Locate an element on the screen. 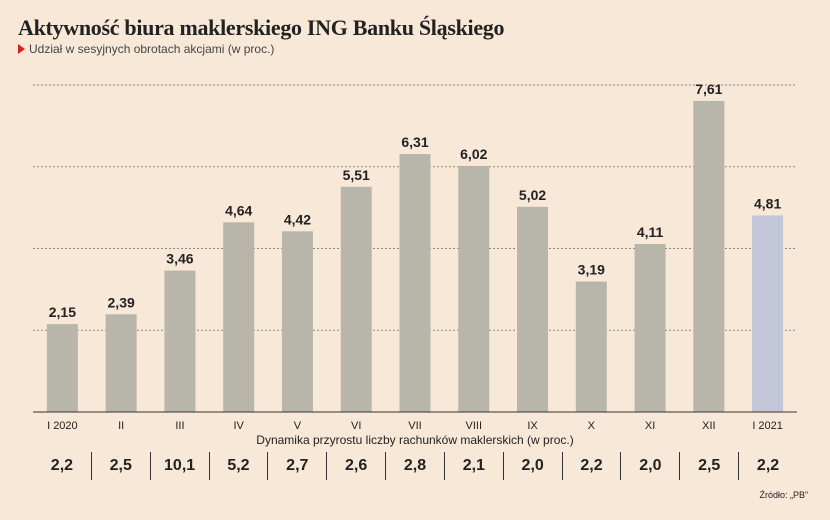 This screenshot has height=520, width=830. bar-value-label: 5,02 is located at coordinates (532, 195).